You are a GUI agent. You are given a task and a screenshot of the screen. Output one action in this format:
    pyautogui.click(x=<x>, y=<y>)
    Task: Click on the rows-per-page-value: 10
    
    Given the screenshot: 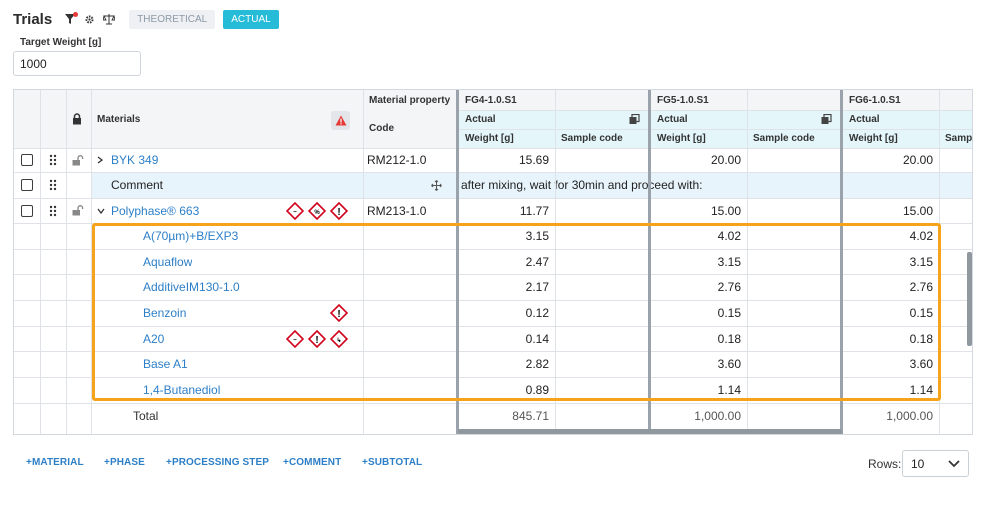 What is the action you would take?
    pyautogui.click(x=918, y=463)
    